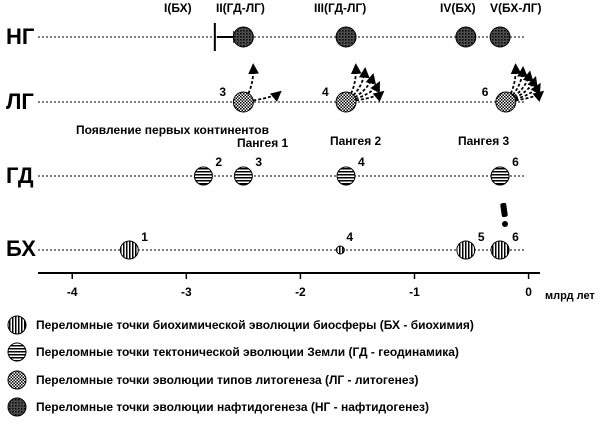 The image size is (600, 424). I want to click on axis-ticks: -4 -3 -2 -1 0, so click(299, 286).